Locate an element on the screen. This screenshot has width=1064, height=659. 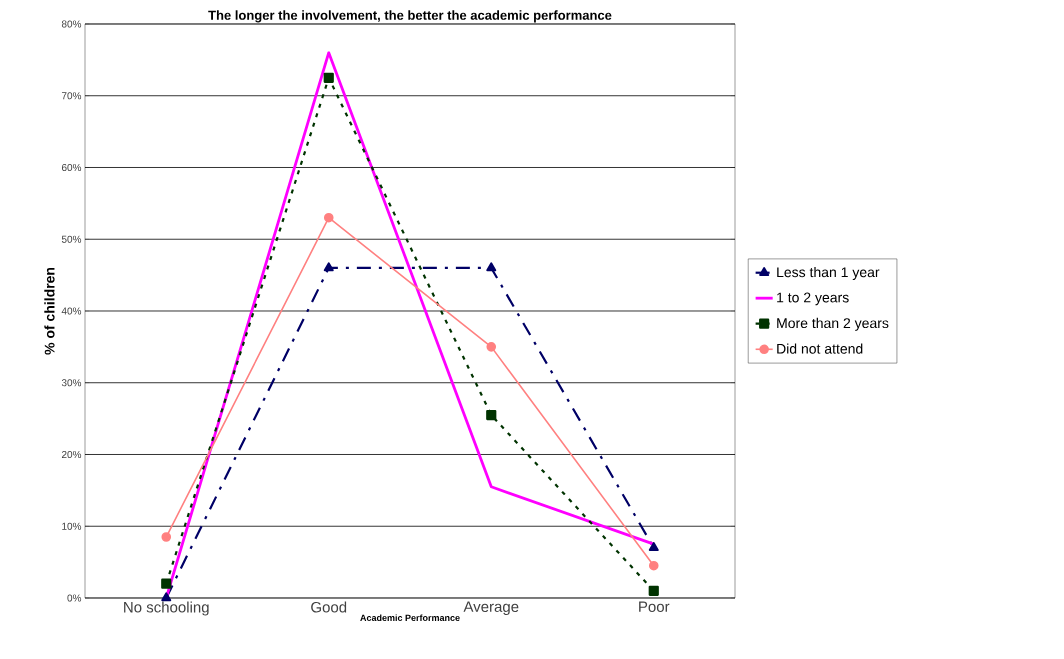
legend-label: 1 to 2 years is located at coordinates (813, 299).